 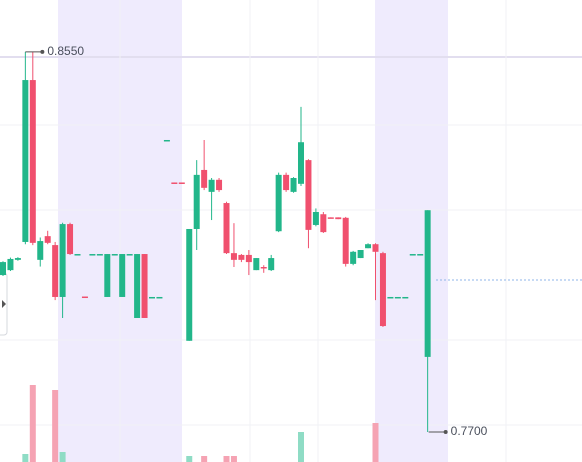 What do you see at coordinates (65, 51) in the screenshot?
I see `annotation-label: 0.8550` at bounding box center [65, 51].